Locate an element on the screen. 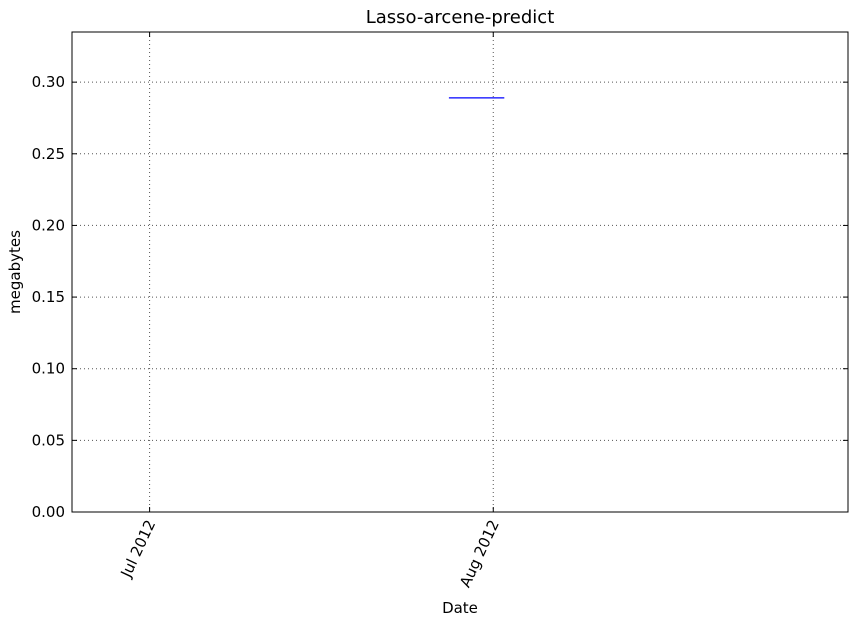 This screenshot has height=624, width=857. y-tick-label: 0.20 is located at coordinates (48, 225).